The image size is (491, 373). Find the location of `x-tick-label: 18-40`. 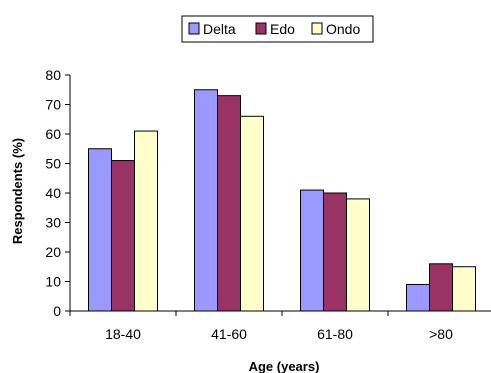

x-tick-label: 18-40 is located at coordinates (123, 334).